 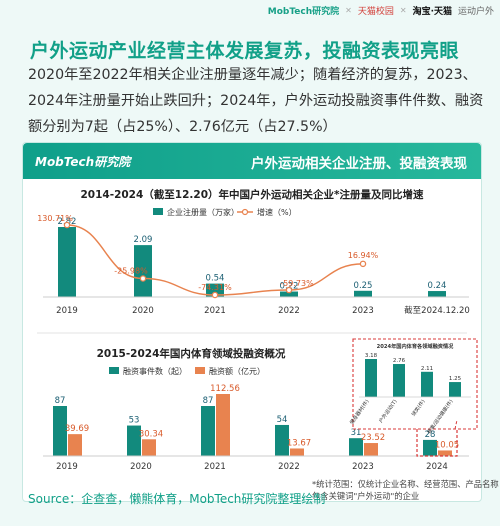 What do you see at coordinates (475, 12) in the screenshot?
I see `partner-outdoor: 运动户外` at bounding box center [475, 12].